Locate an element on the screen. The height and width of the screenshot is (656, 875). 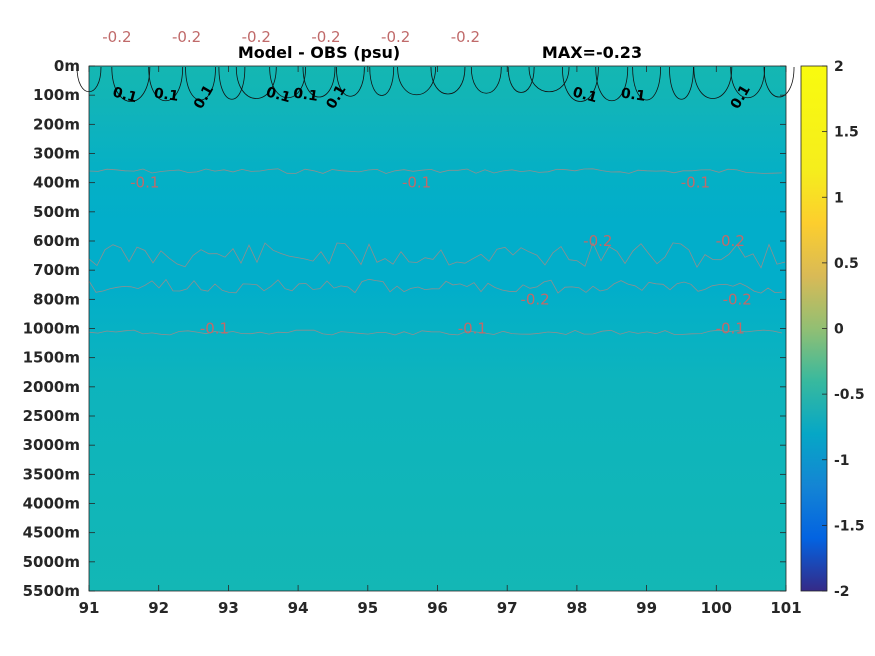
colorbar-tick-label: 1 is located at coordinates (839, 198).